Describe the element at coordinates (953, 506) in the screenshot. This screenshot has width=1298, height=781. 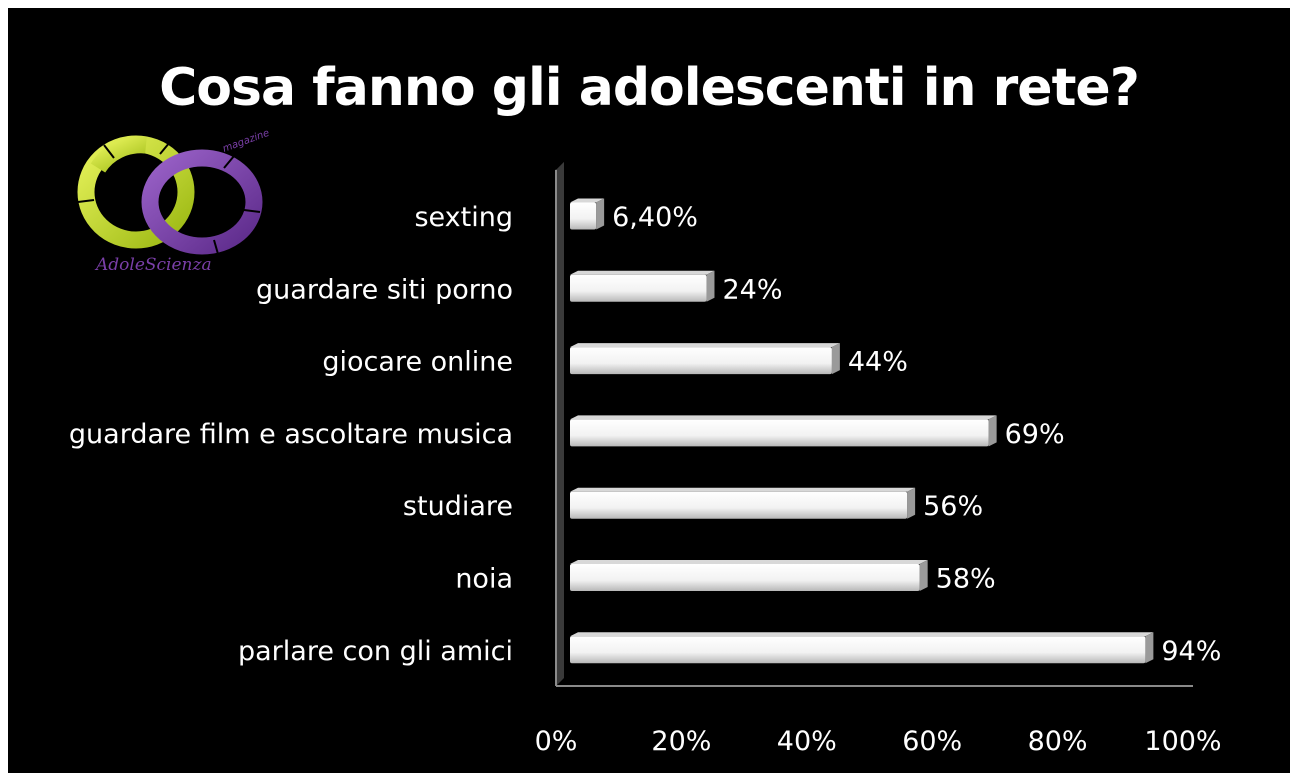
I see `value-label: 56%` at that location.